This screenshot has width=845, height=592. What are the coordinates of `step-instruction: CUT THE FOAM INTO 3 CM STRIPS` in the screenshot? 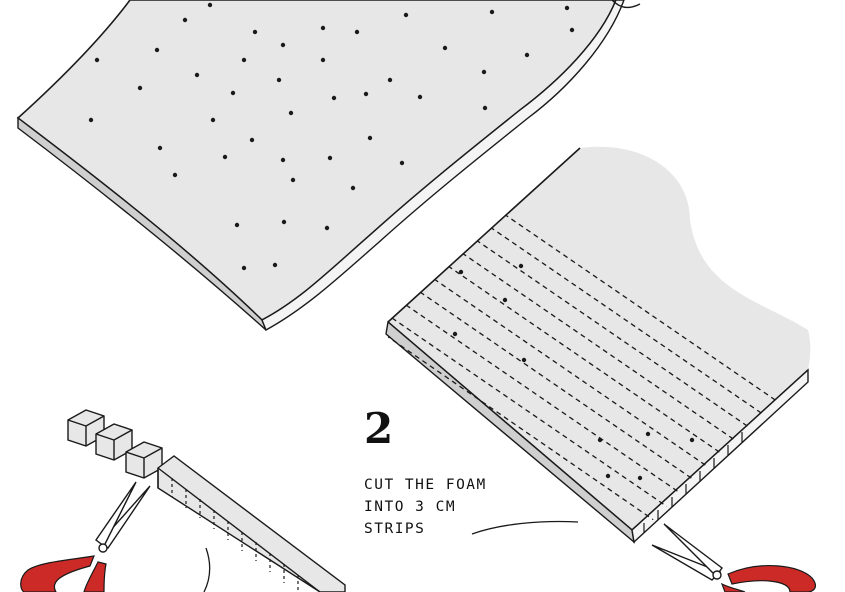 It's located at (444, 507).